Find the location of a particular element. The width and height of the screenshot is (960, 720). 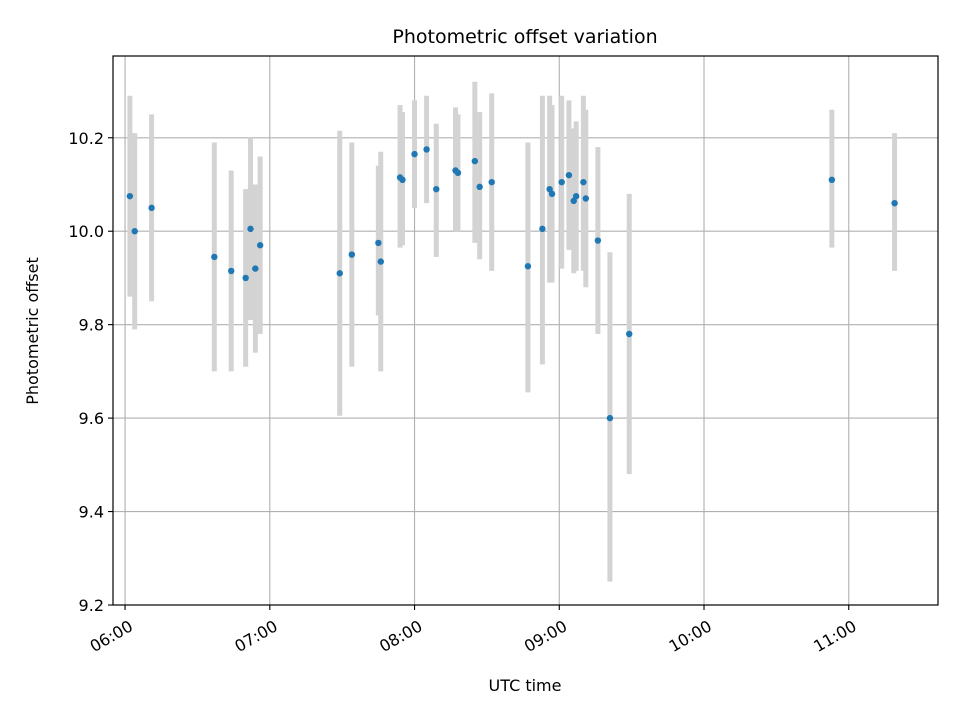

x-axis-label: UTC time is located at coordinates (525, 685).